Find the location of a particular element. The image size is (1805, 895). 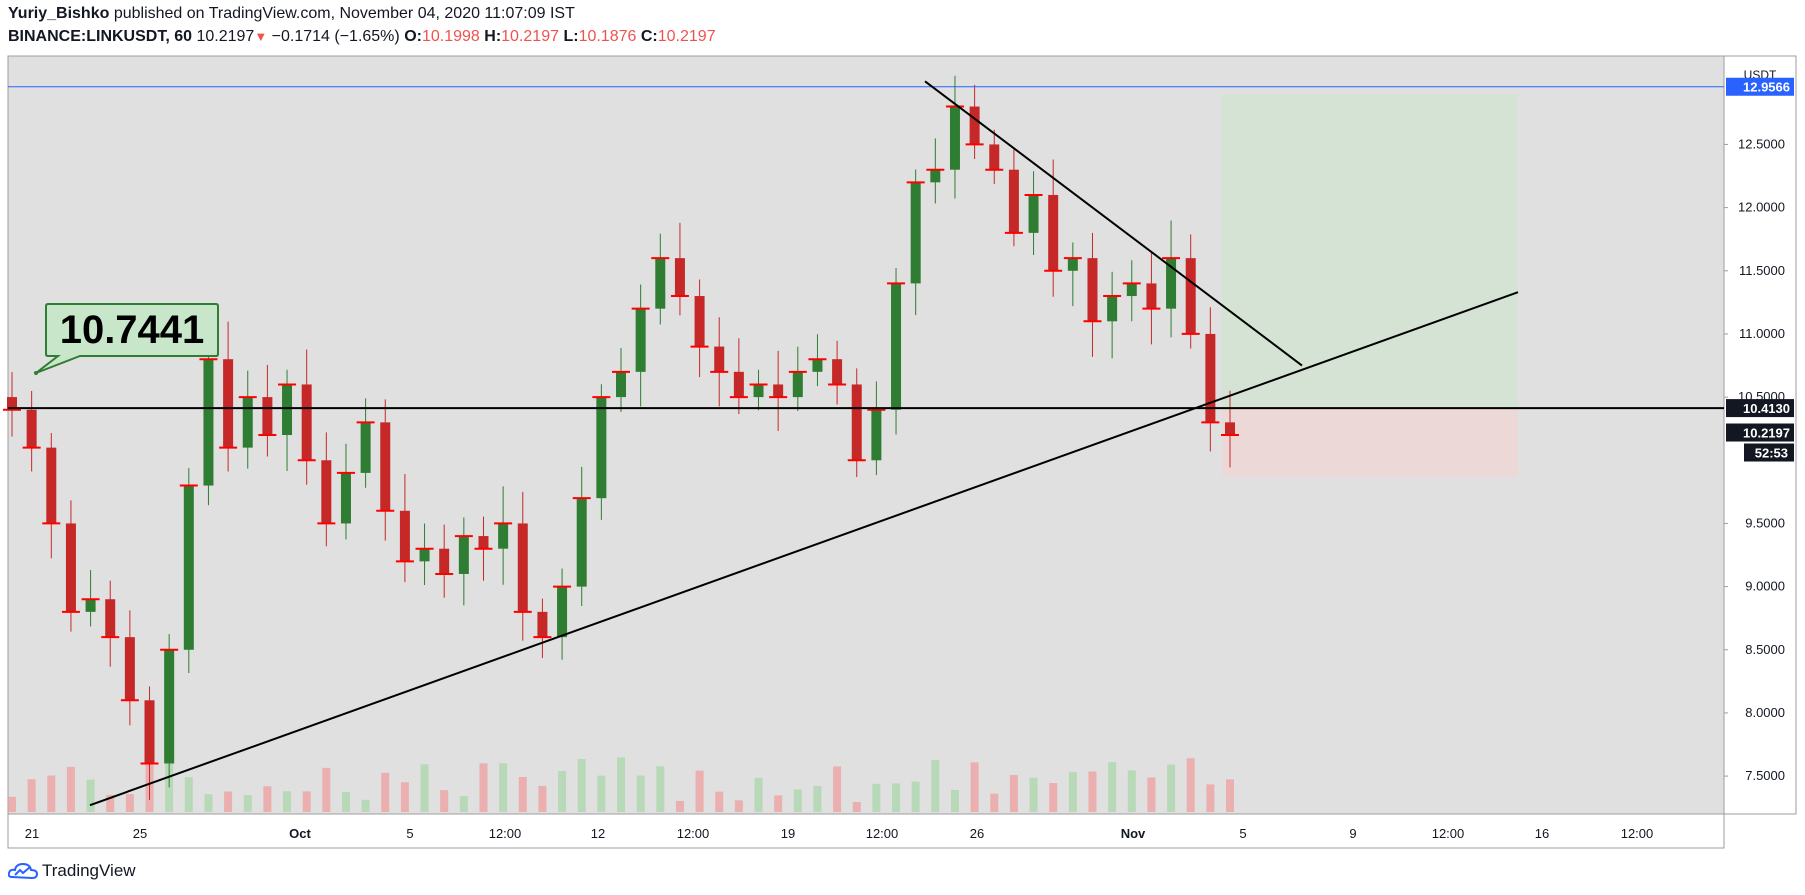

high-value: 10.2197 is located at coordinates (530, 36).